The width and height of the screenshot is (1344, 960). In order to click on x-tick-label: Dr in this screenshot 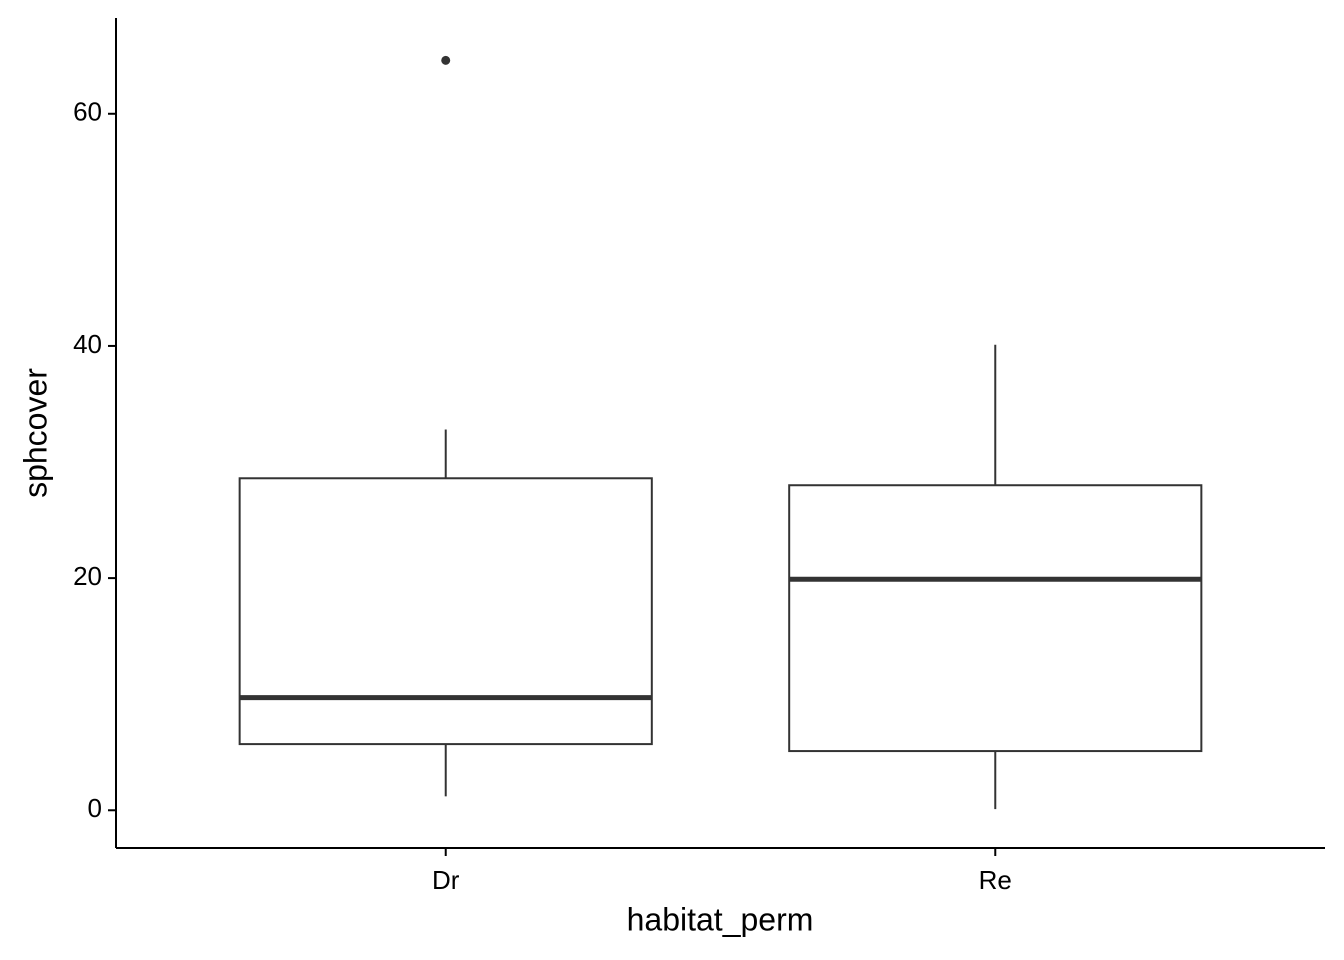, I will do `click(446, 880)`.